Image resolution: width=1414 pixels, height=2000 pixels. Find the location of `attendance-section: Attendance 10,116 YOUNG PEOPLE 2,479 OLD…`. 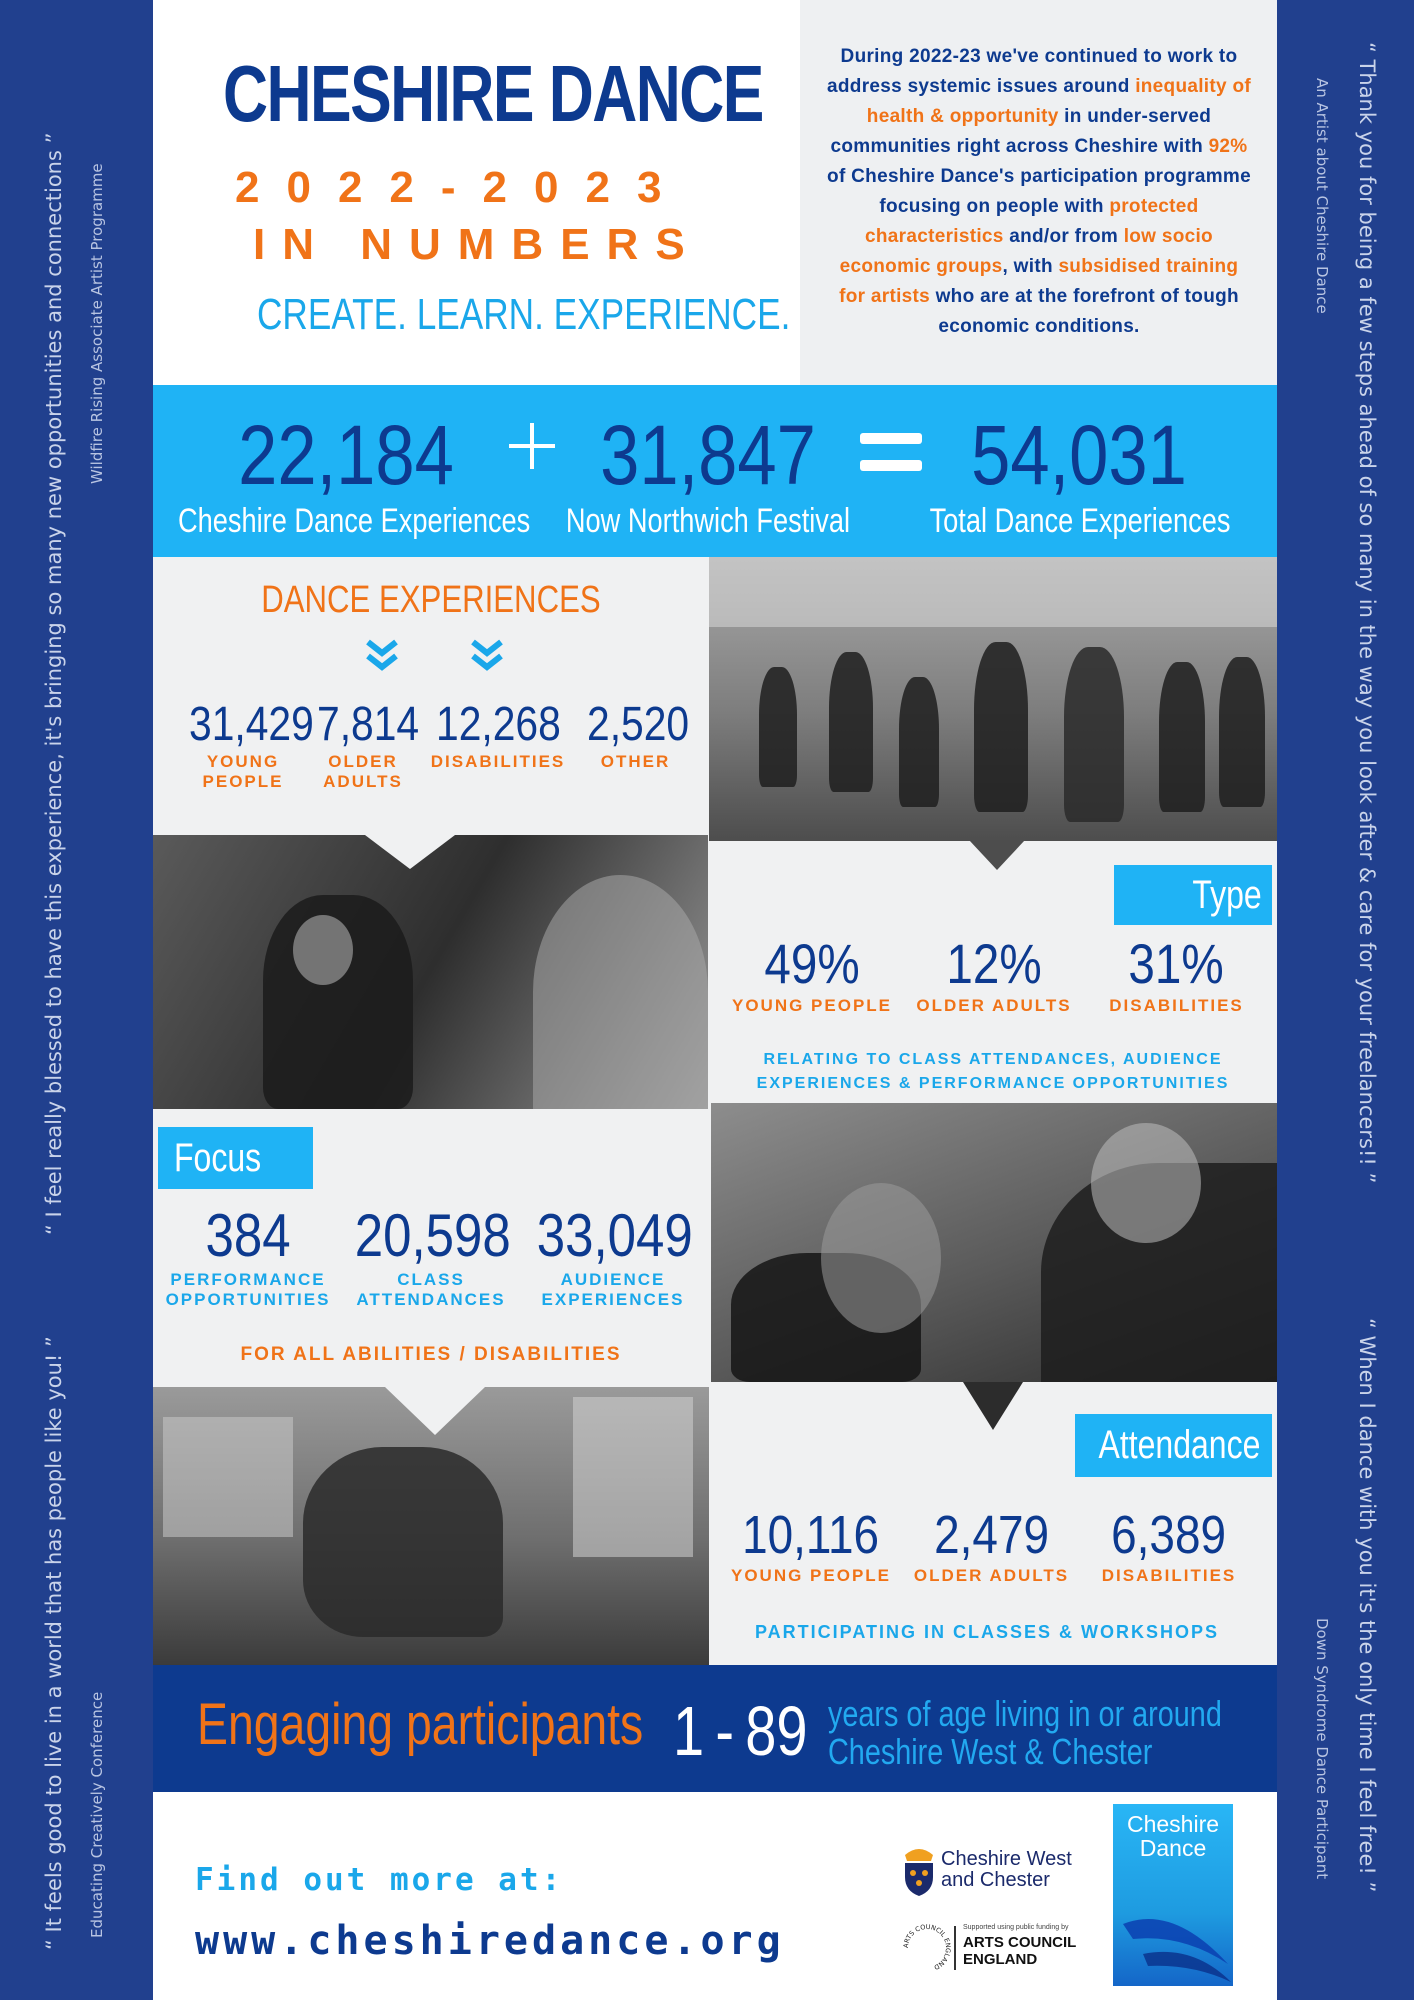

attendance-section: Attendance 10,116 YOUNG PEOPLE 2,479 OLD… is located at coordinates (993, 1523).